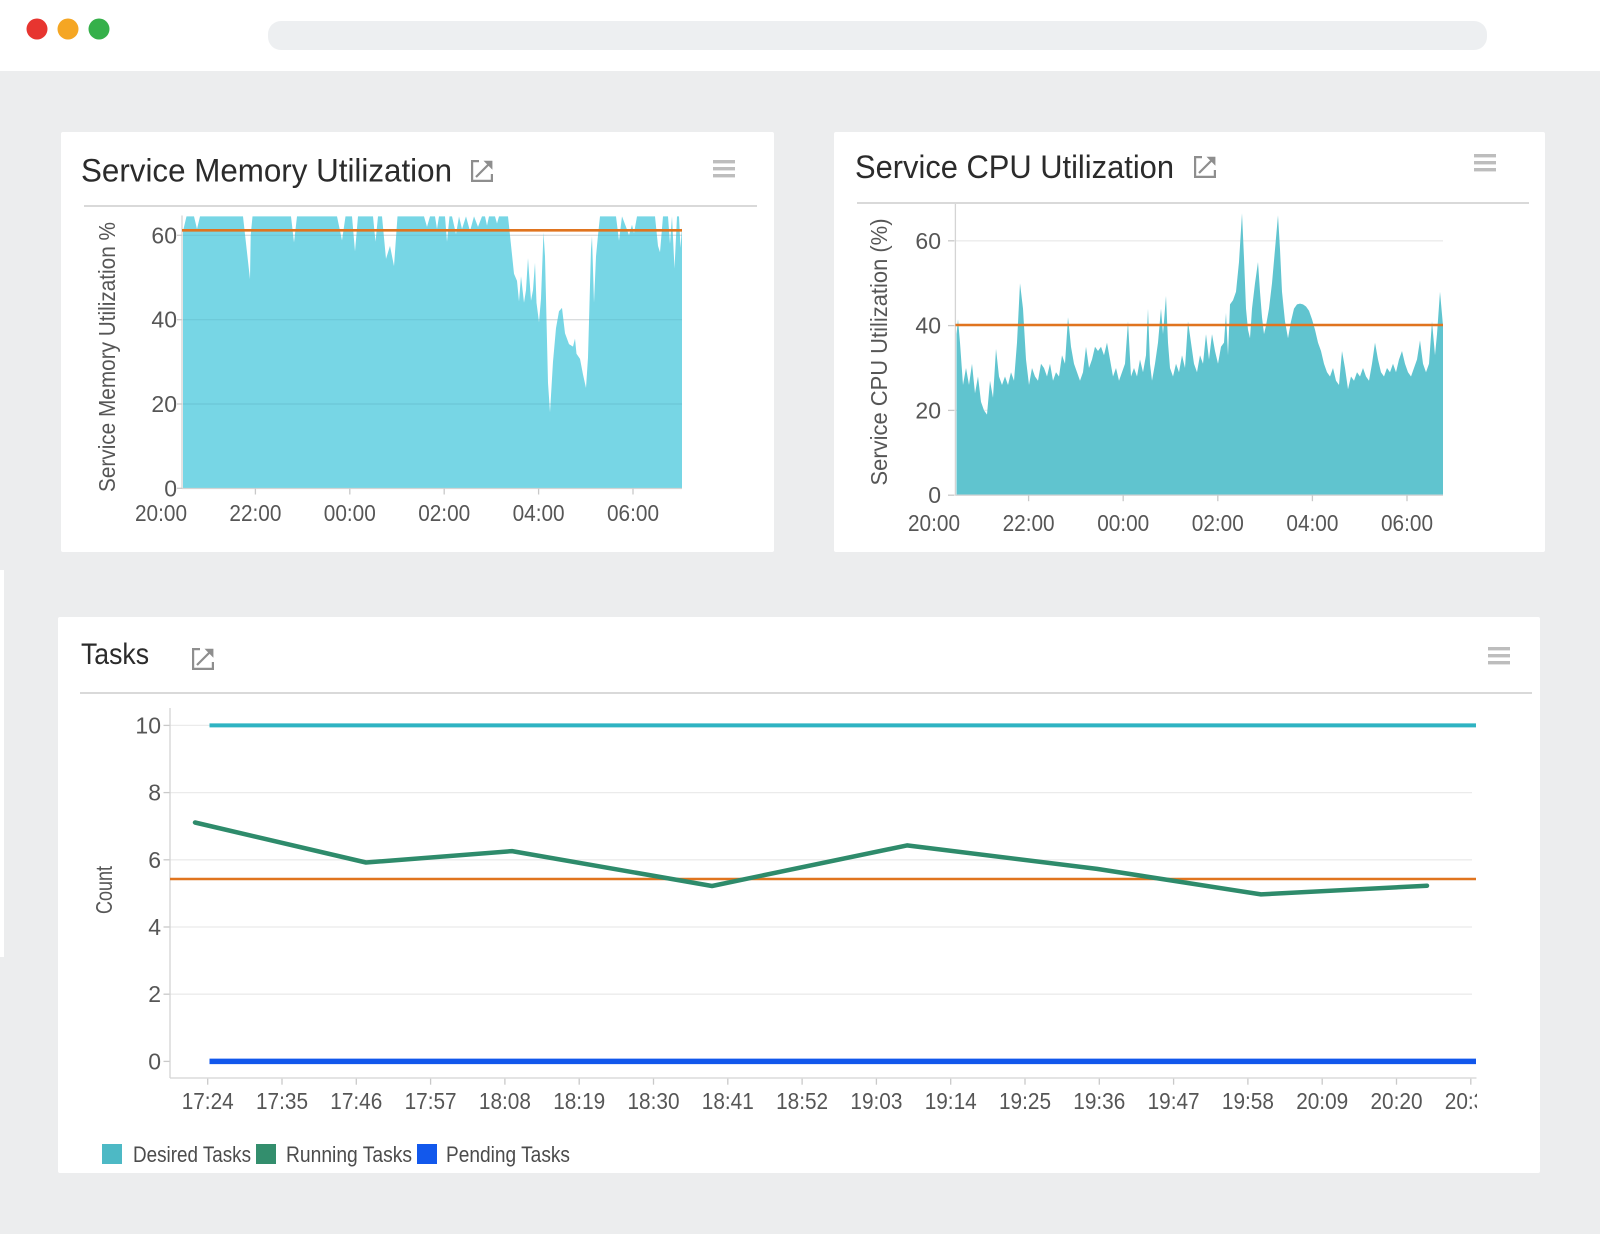 This screenshot has height=1234, width=1600. Describe the element at coordinates (148, 725) in the screenshot. I see `svg-text: 10` at that location.